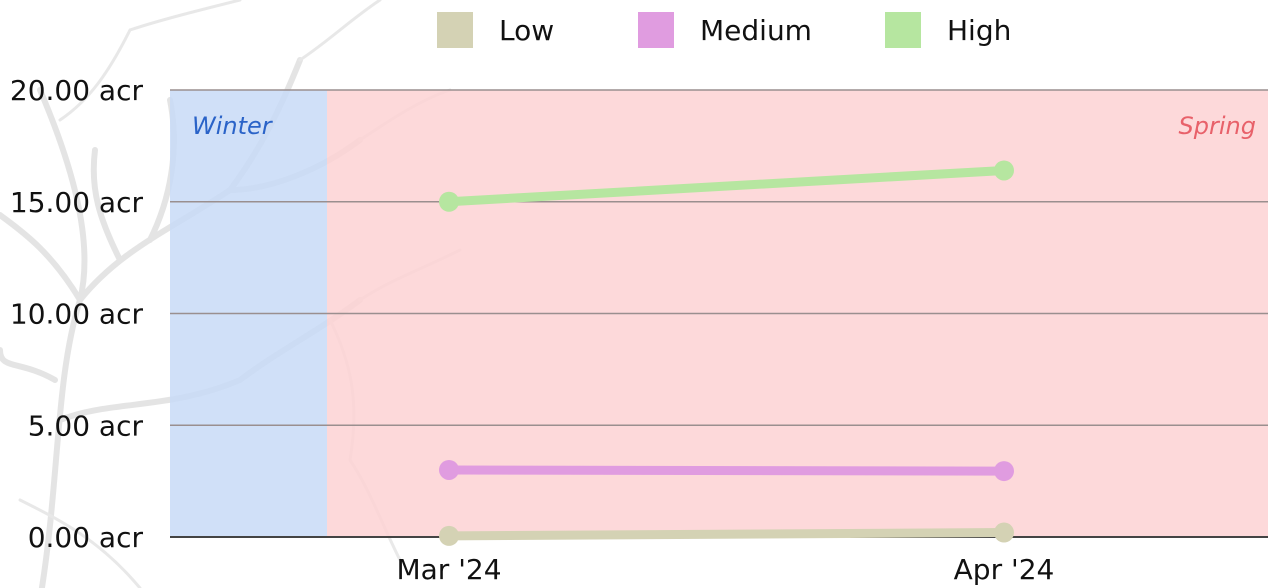 The height and width of the screenshot is (588, 1278). I want to click on legend-label-low: Low, so click(526, 30).